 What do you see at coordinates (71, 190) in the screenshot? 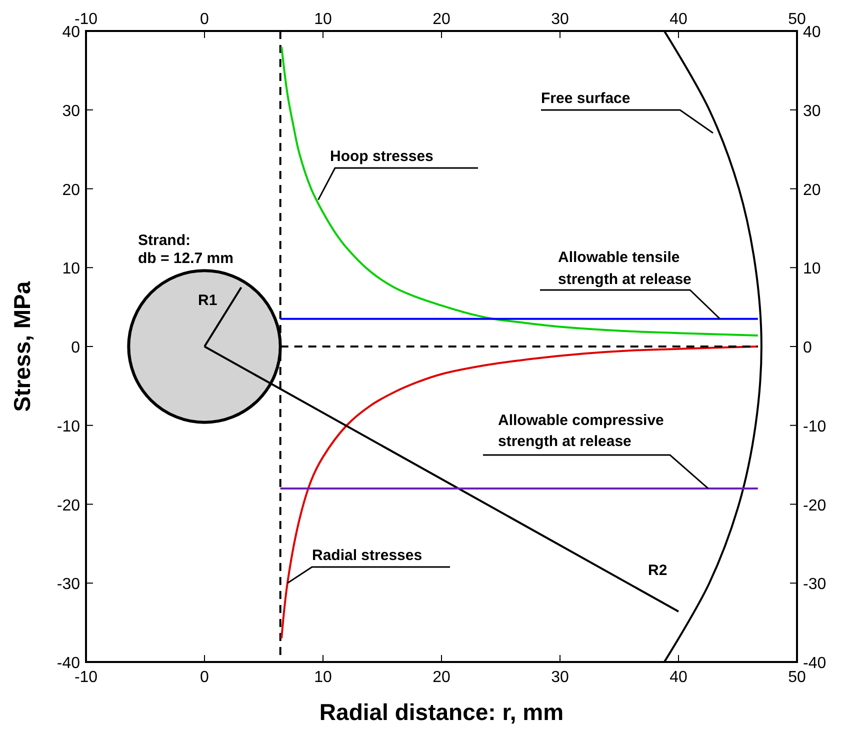
I see `y-tick-label: 20` at bounding box center [71, 190].